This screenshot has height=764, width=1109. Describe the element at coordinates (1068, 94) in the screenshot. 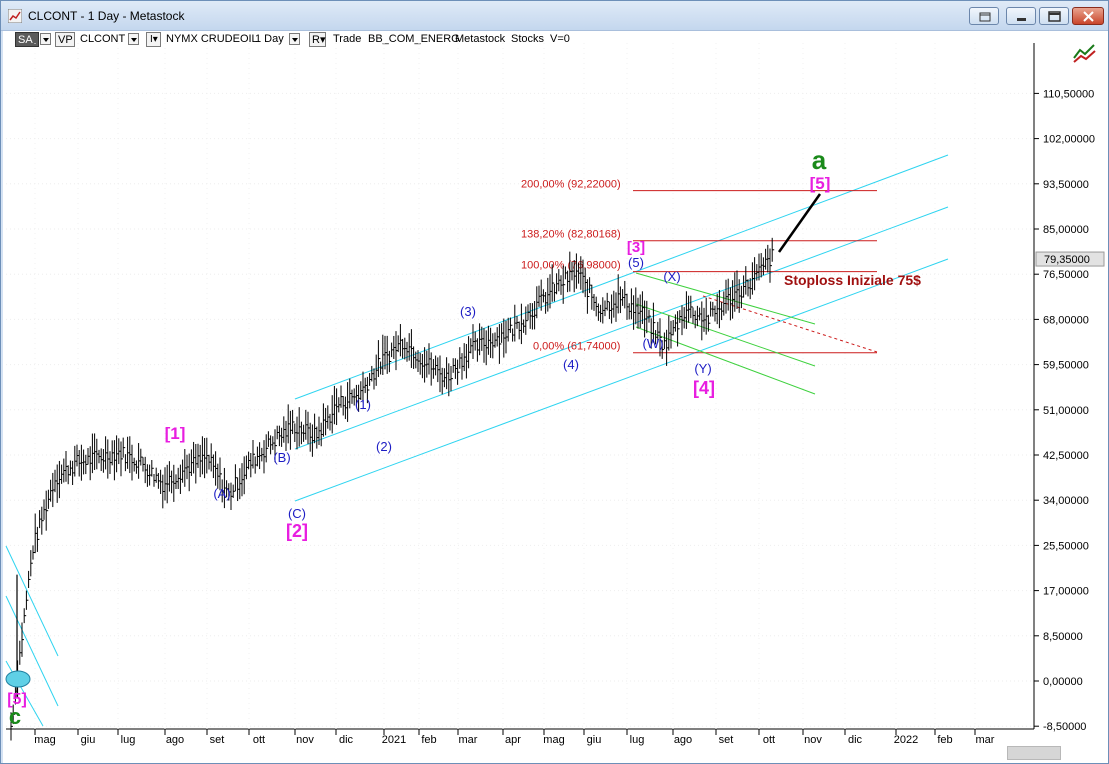

I see `price-tick-label: 110,50000` at that location.